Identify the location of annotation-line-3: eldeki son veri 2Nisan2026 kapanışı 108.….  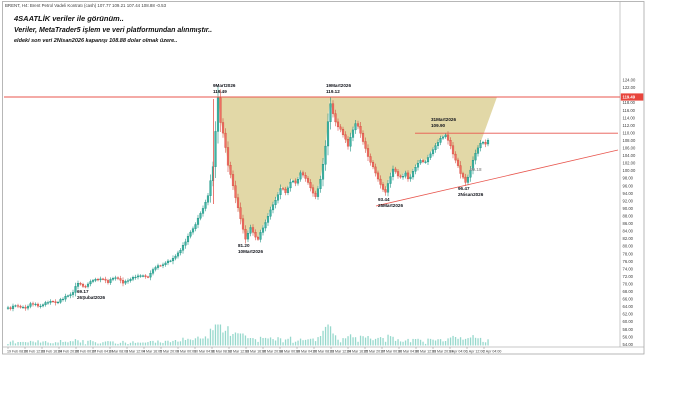
(96, 41).